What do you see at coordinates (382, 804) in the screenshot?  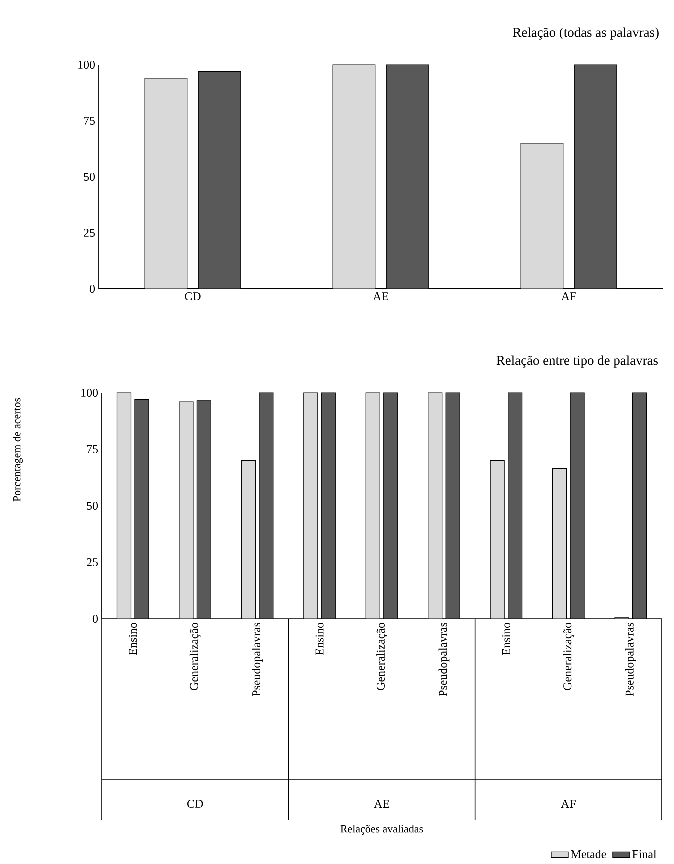 I see `text: AE` at bounding box center [382, 804].